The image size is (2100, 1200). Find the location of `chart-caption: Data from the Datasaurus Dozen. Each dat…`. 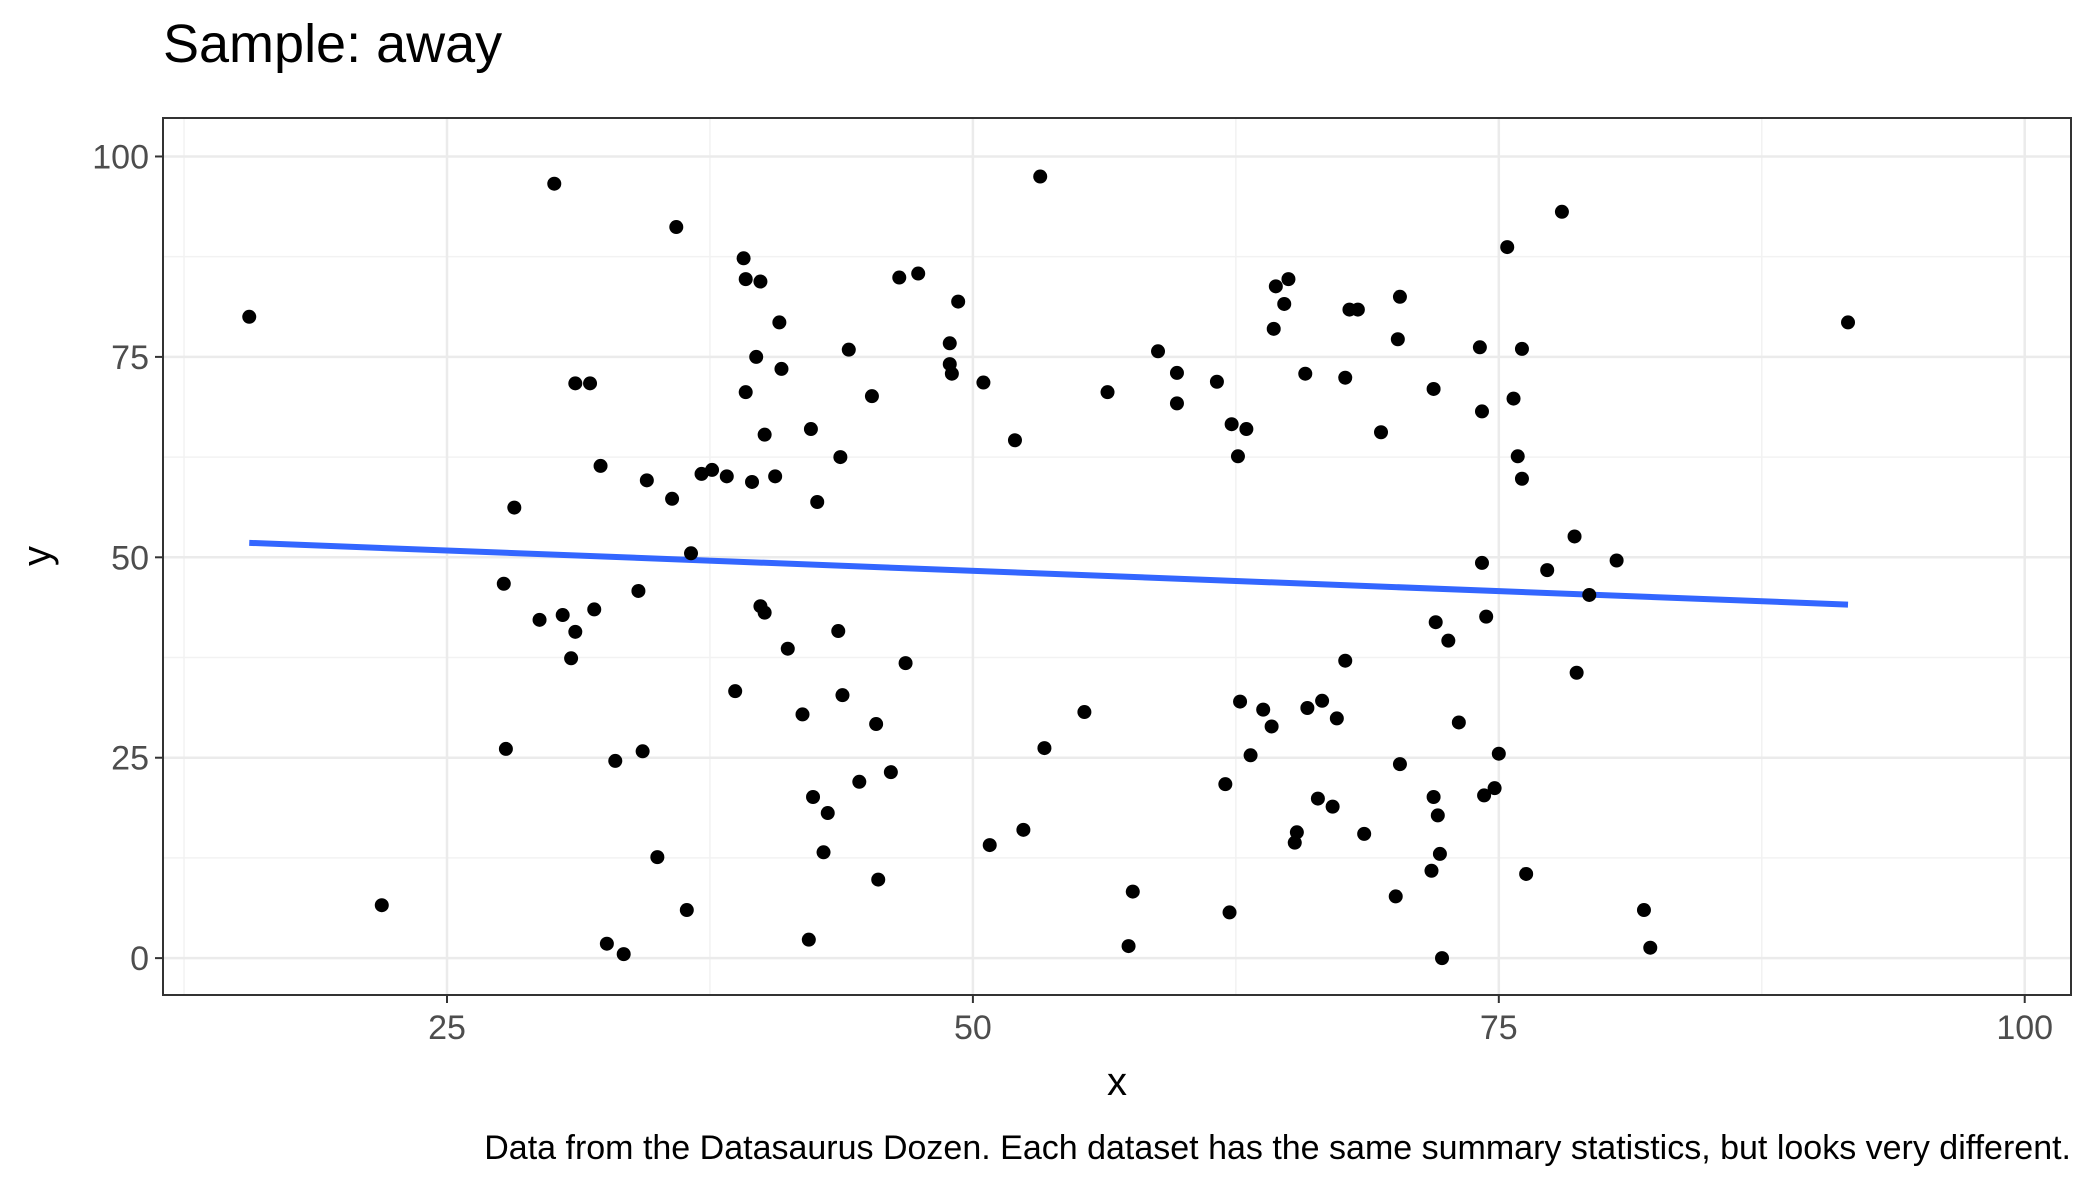

chart-caption: Data from the Datasaurus Dozen. Each dat… is located at coordinates (1277, 1148).